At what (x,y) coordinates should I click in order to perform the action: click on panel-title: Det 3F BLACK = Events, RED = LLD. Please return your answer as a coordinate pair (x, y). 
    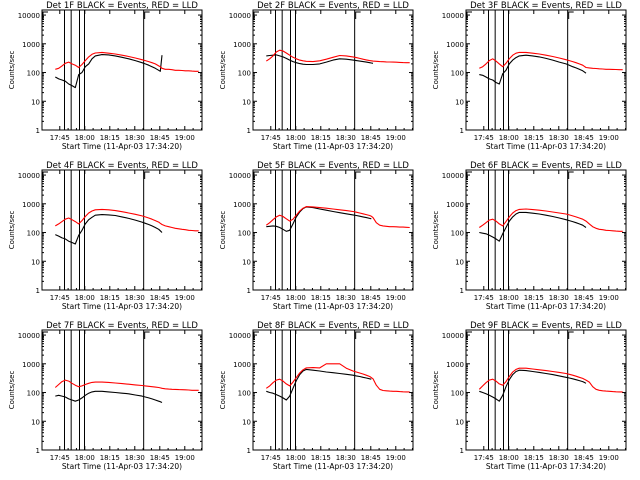
    Looking at the image, I should click on (546, 6).